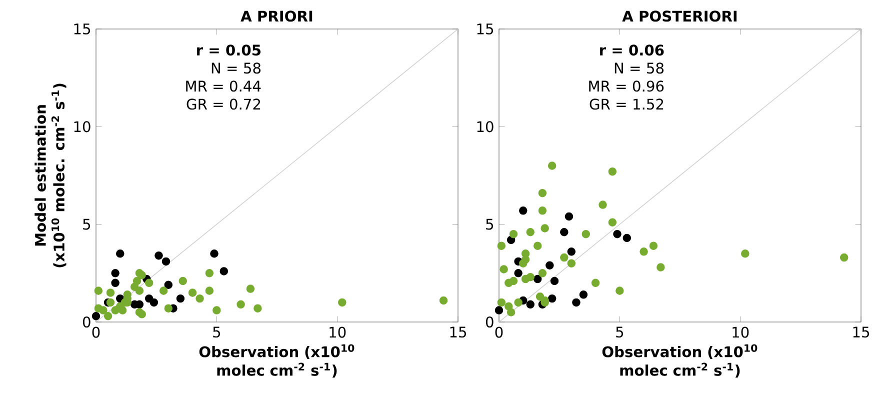  What do you see at coordinates (627, 104) in the screenshot?
I see `annotation: GR = 1.52` at bounding box center [627, 104].